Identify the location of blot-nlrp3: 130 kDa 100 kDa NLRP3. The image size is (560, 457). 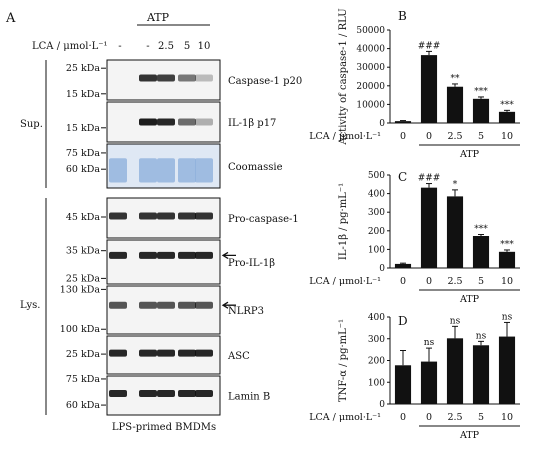
(162, 309).